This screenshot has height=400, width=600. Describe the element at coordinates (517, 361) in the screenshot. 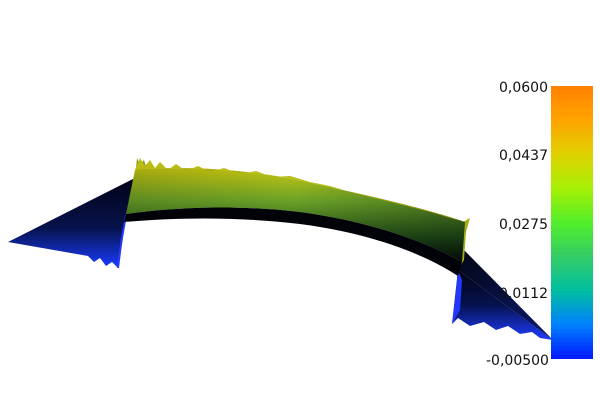

I see `colorbar-tick-label: -0,00500` at that location.